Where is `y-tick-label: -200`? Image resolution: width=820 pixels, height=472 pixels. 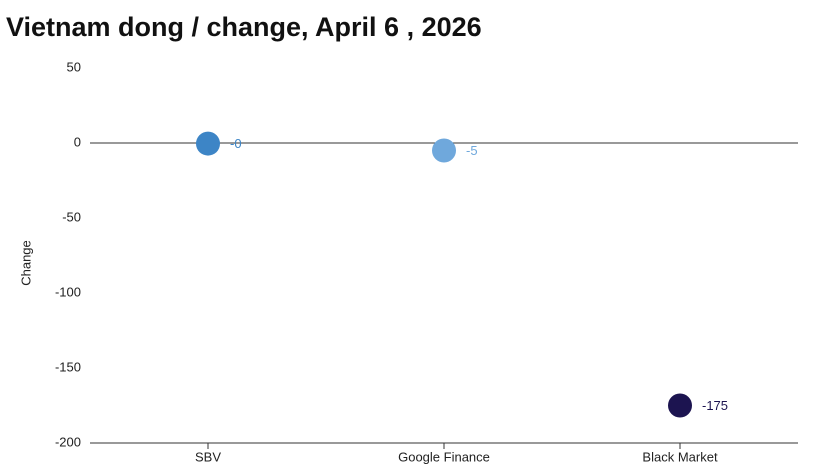 y-tick-label: -200 is located at coordinates (68, 441).